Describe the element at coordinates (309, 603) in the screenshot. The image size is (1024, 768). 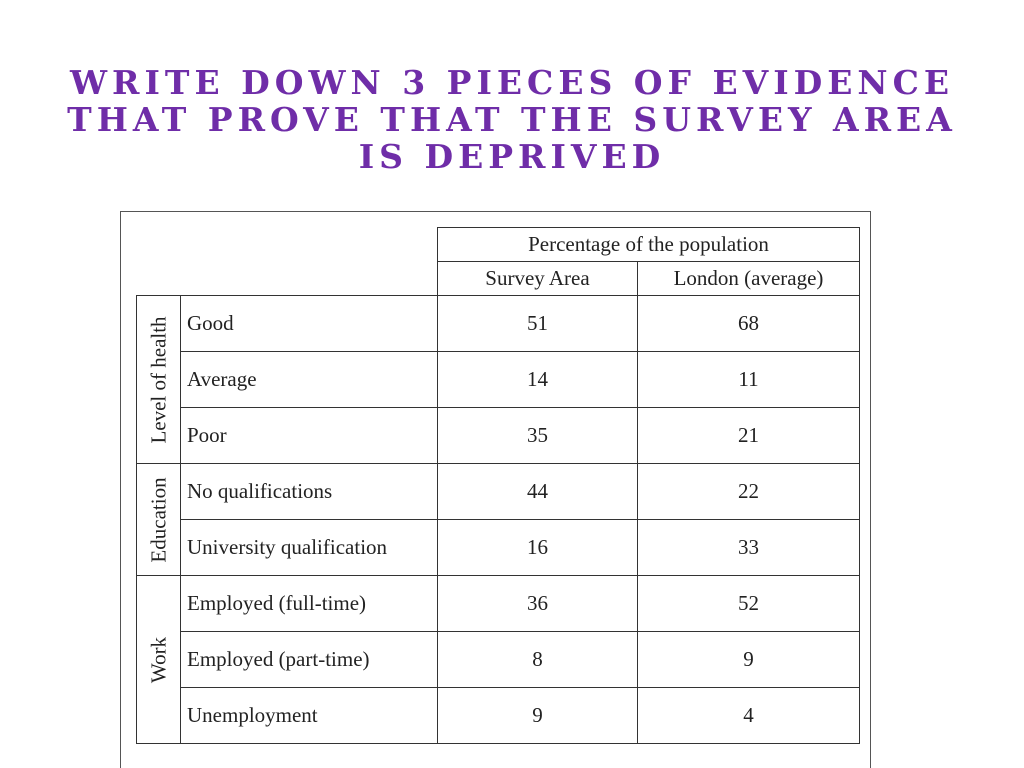
I see `row-label: Employed (full-time)` at that location.